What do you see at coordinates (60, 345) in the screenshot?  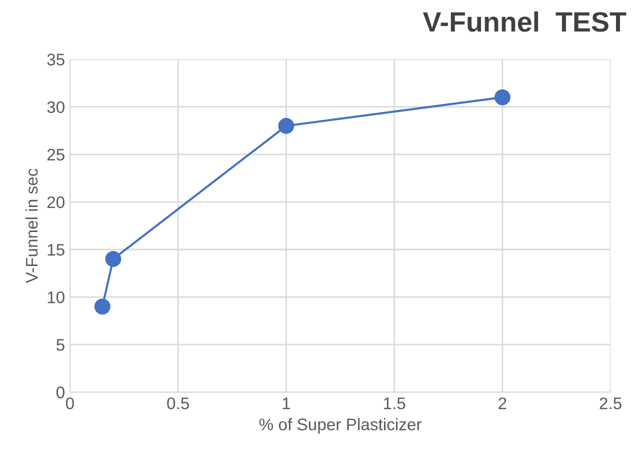 I see `y-tick-label: 5` at bounding box center [60, 345].